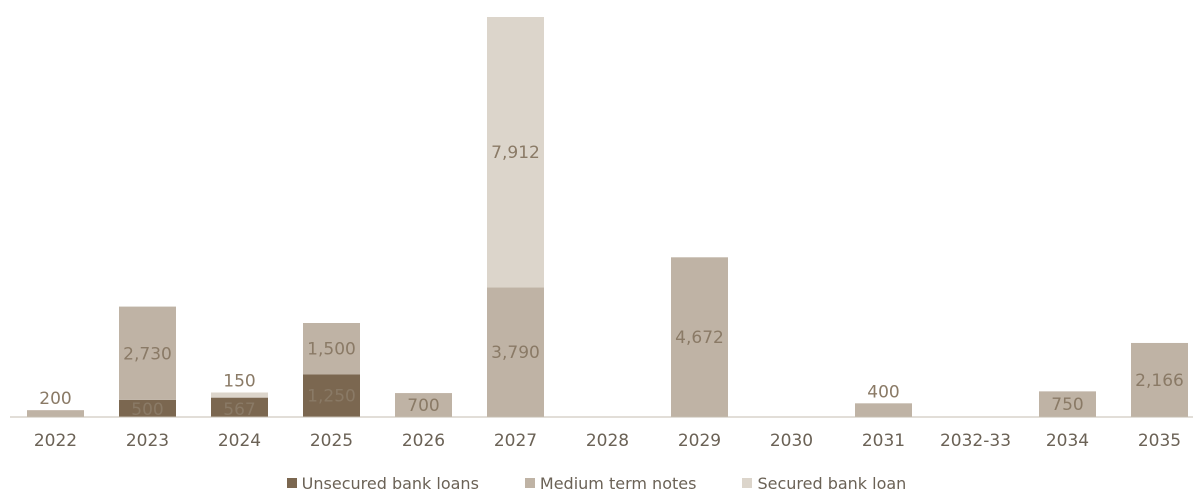  Describe the element at coordinates (239, 381) in the screenshot. I see `data-label-secured-bank-loan-2024: 150` at that location.